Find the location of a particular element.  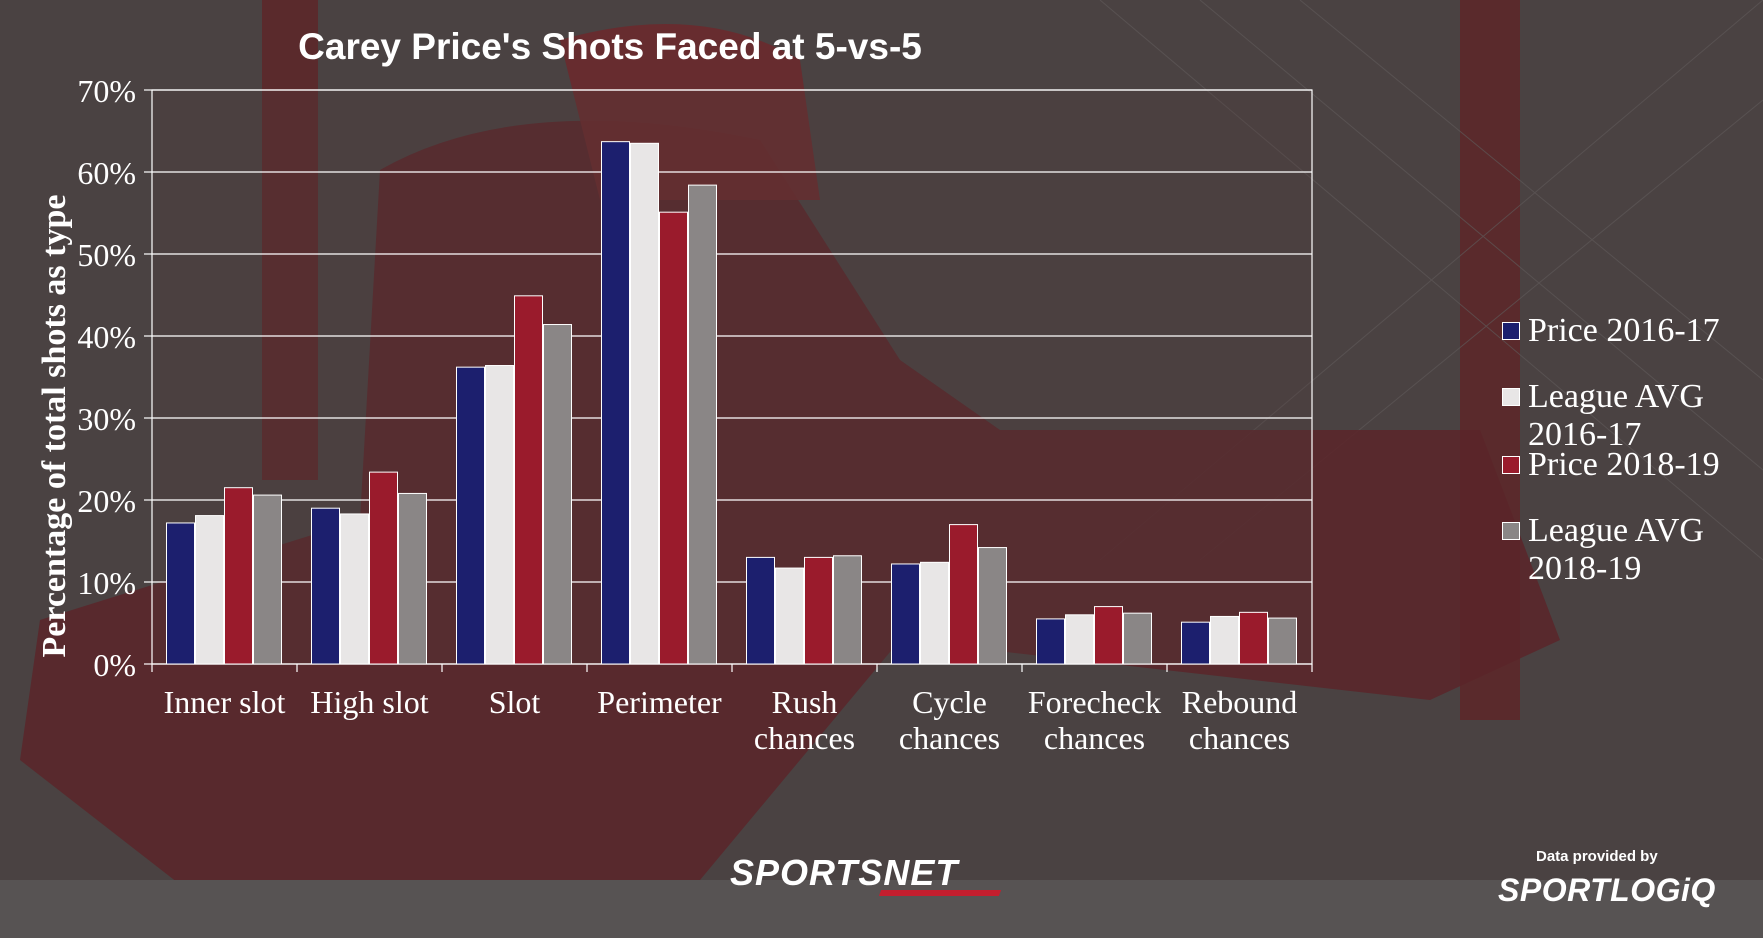

y-tick-label: 70% is located at coordinates (106, 91).